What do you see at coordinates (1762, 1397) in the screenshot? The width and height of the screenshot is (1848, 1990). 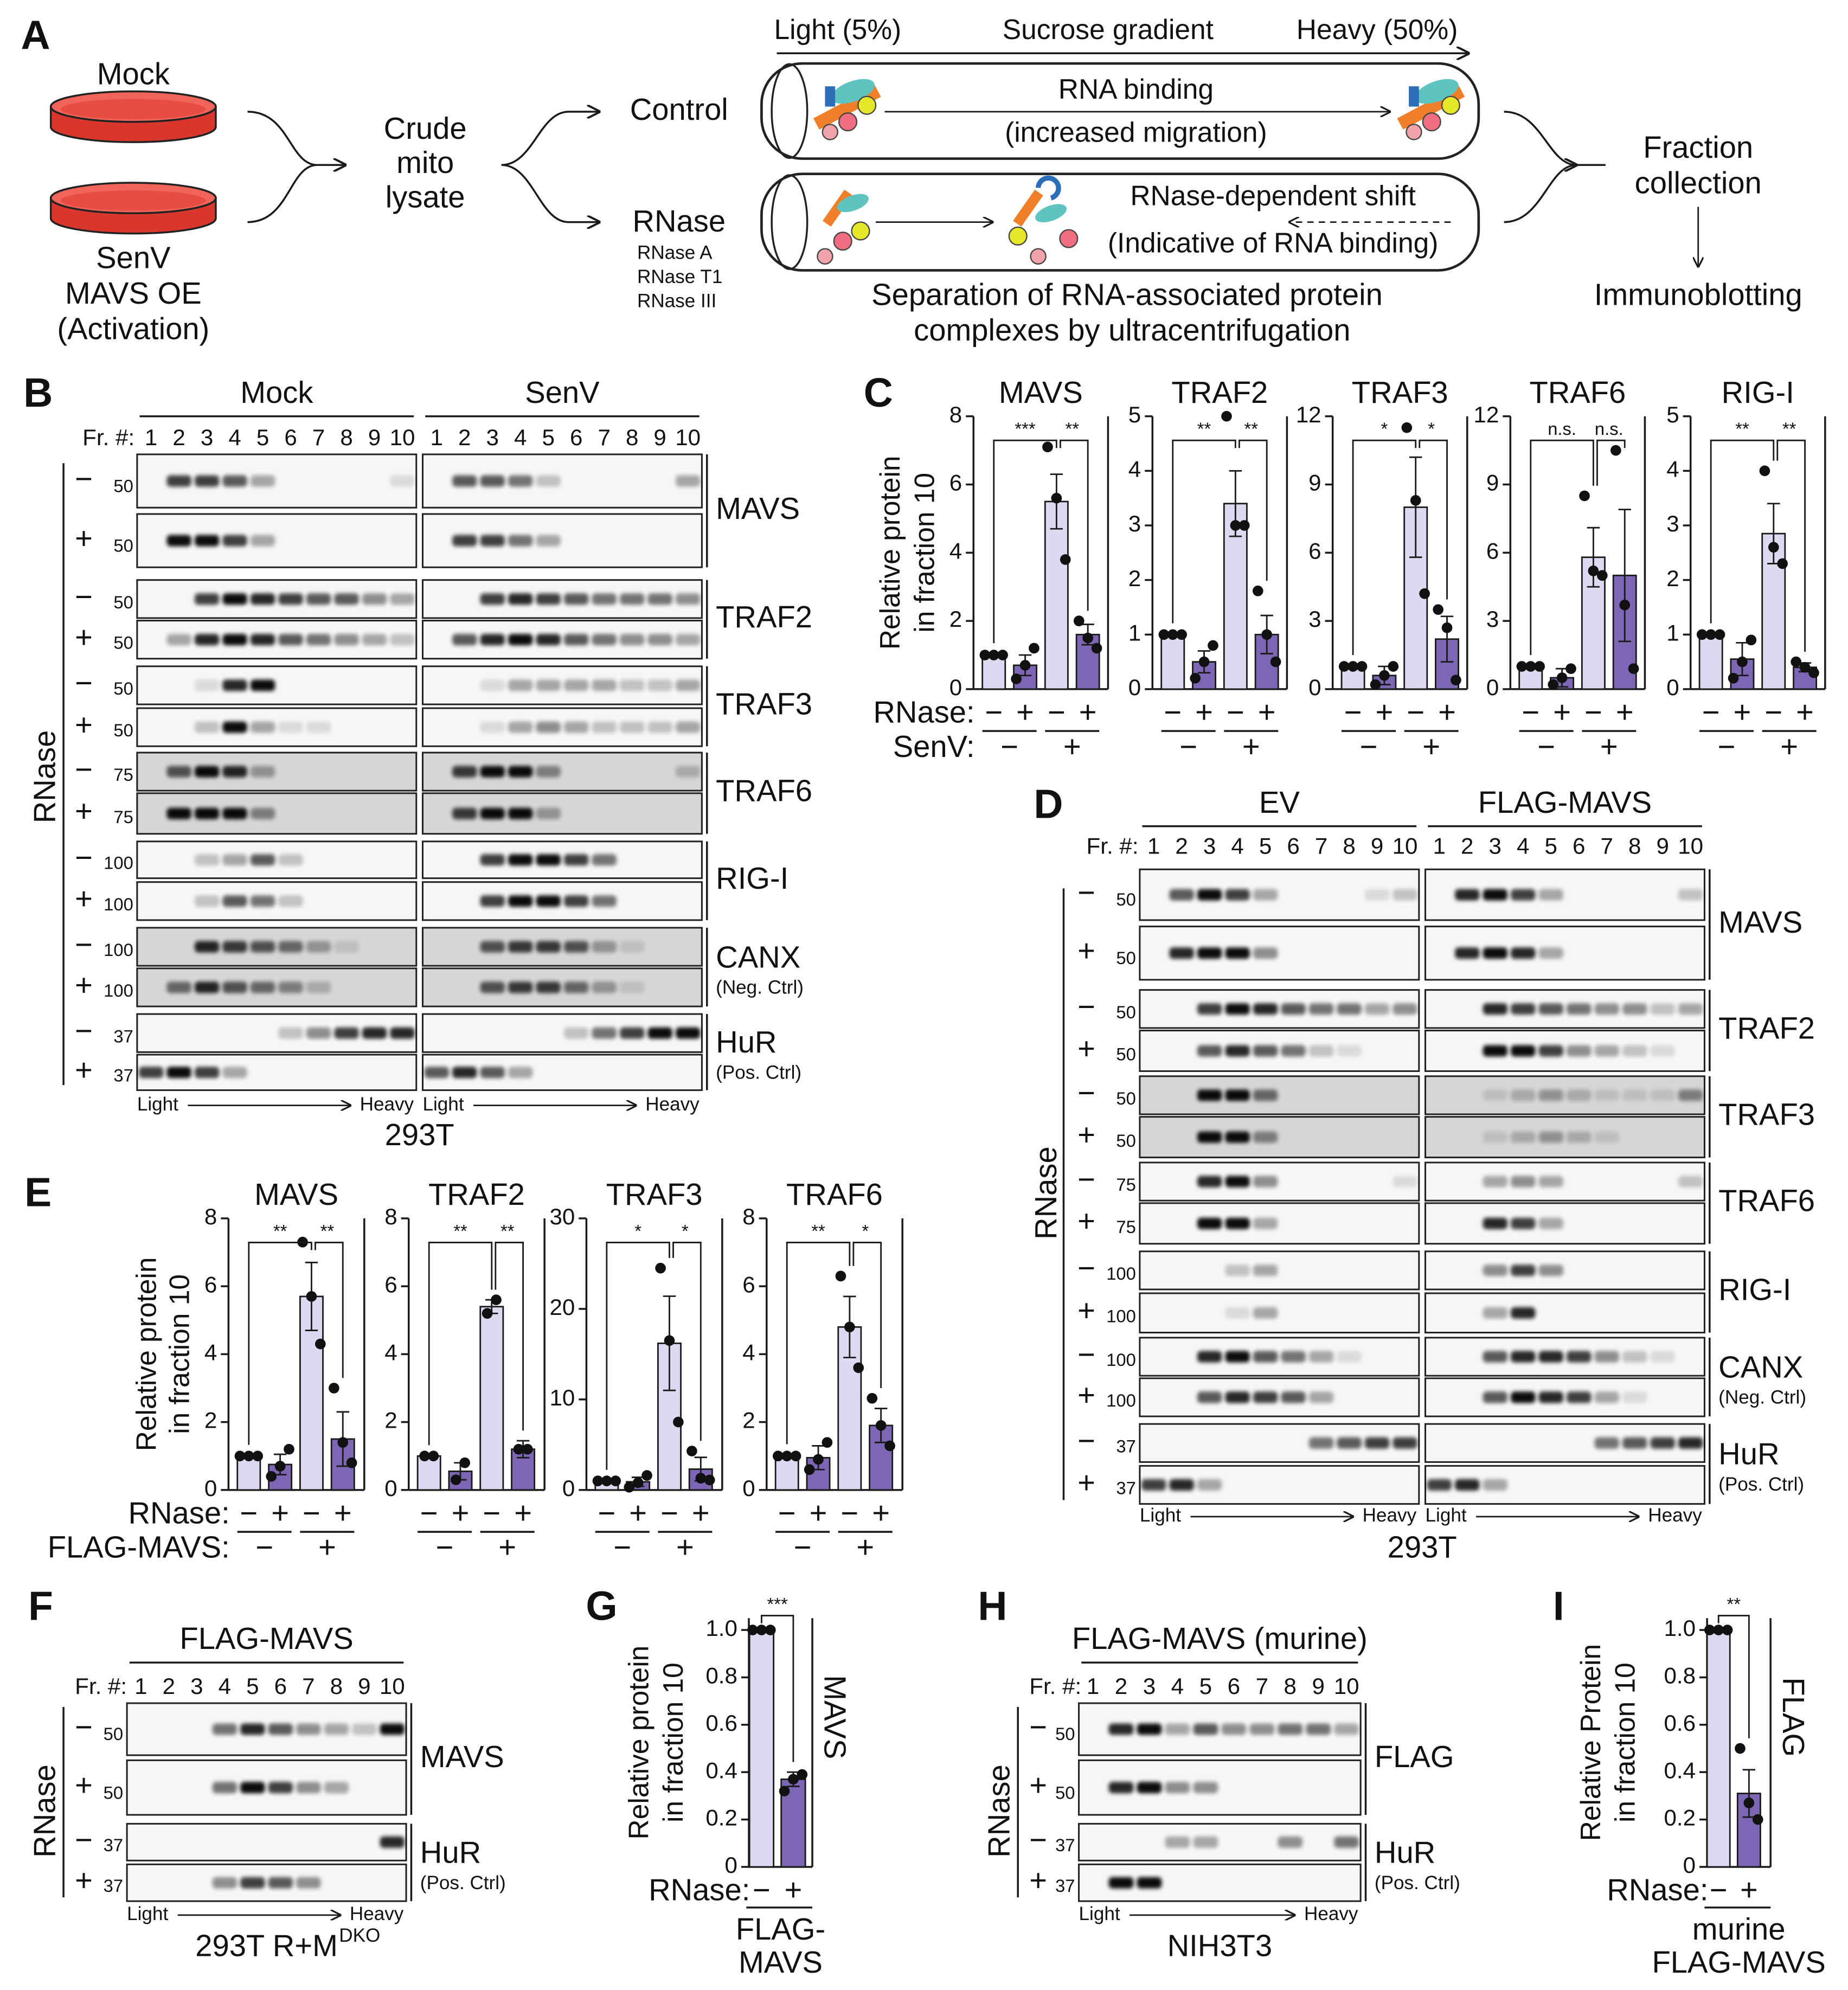 I see `control-note: (Neg. Ctrl)` at bounding box center [1762, 1397].